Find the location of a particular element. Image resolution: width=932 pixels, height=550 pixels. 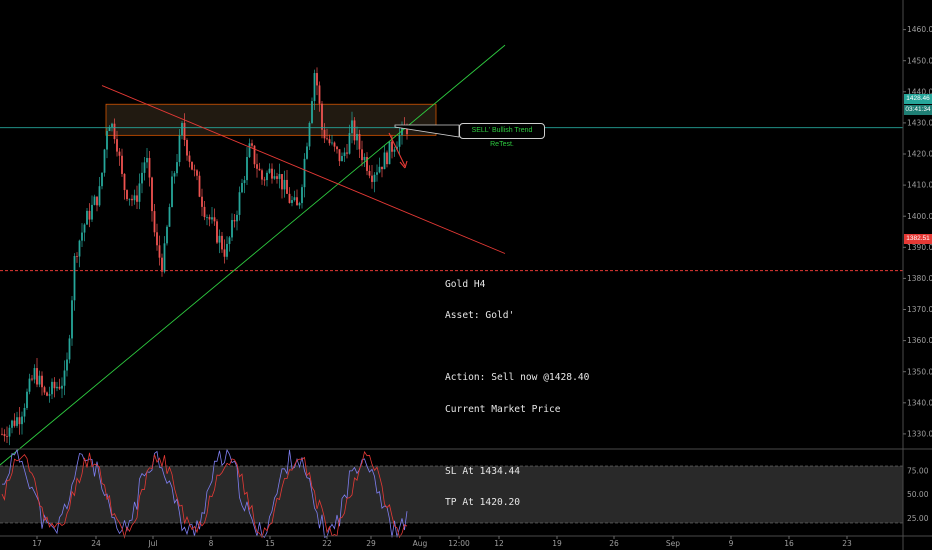

x-tick-label: 23 is located at coordinates (847, 543).